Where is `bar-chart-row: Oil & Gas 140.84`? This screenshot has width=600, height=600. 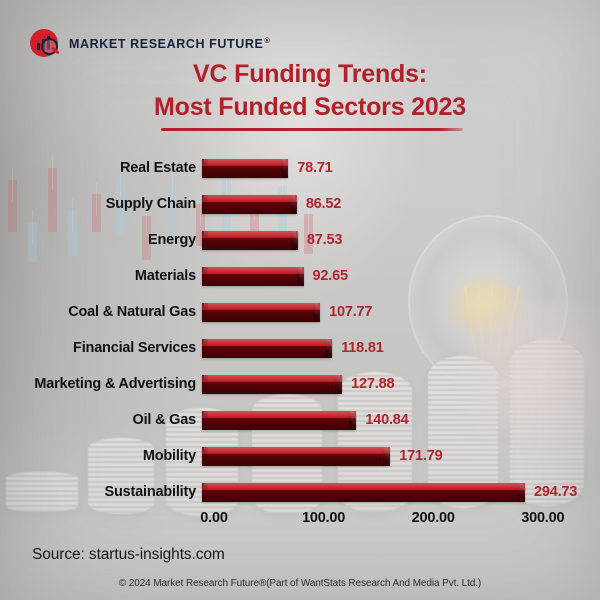 bar-chart-row: Oil & Gas 140.84 is located at coordinates (300, 420).